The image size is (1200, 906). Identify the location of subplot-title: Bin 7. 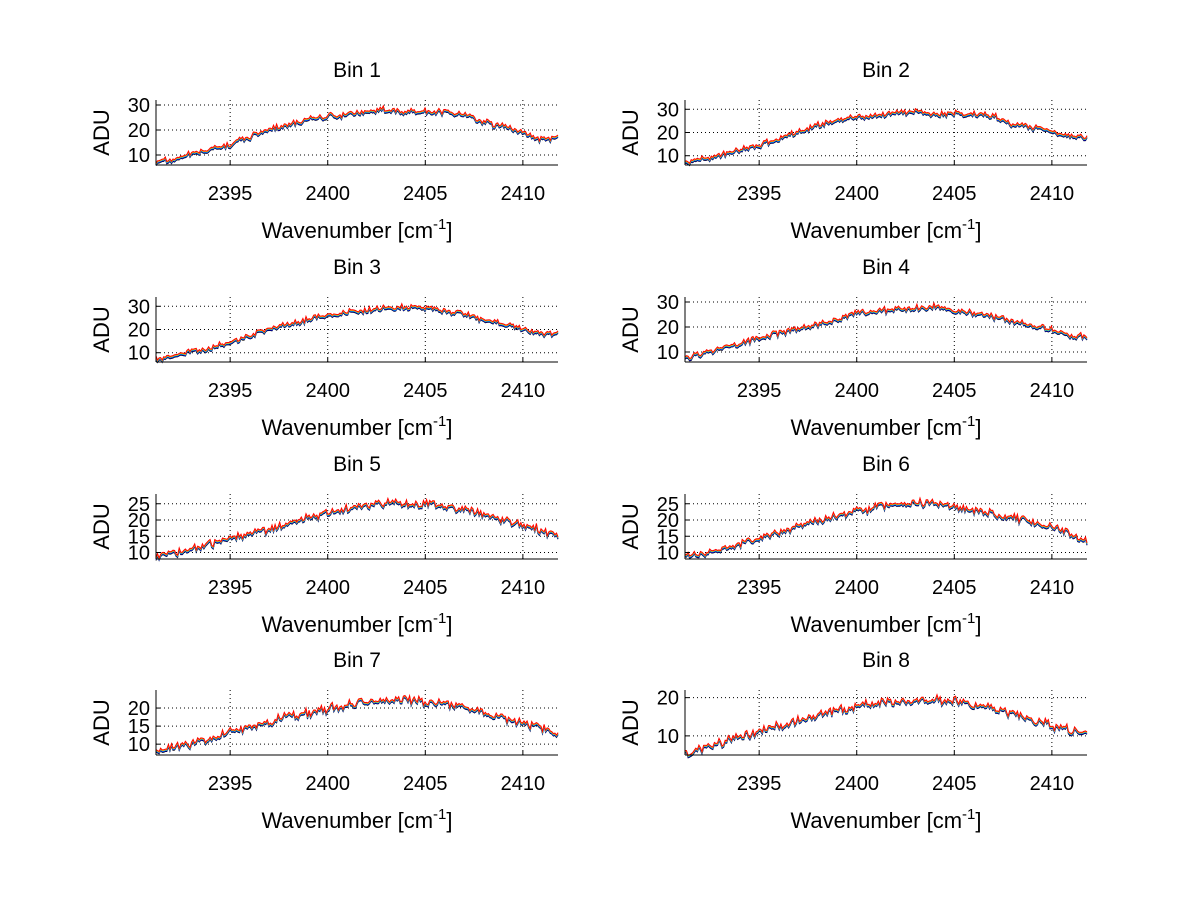
(357, 660).